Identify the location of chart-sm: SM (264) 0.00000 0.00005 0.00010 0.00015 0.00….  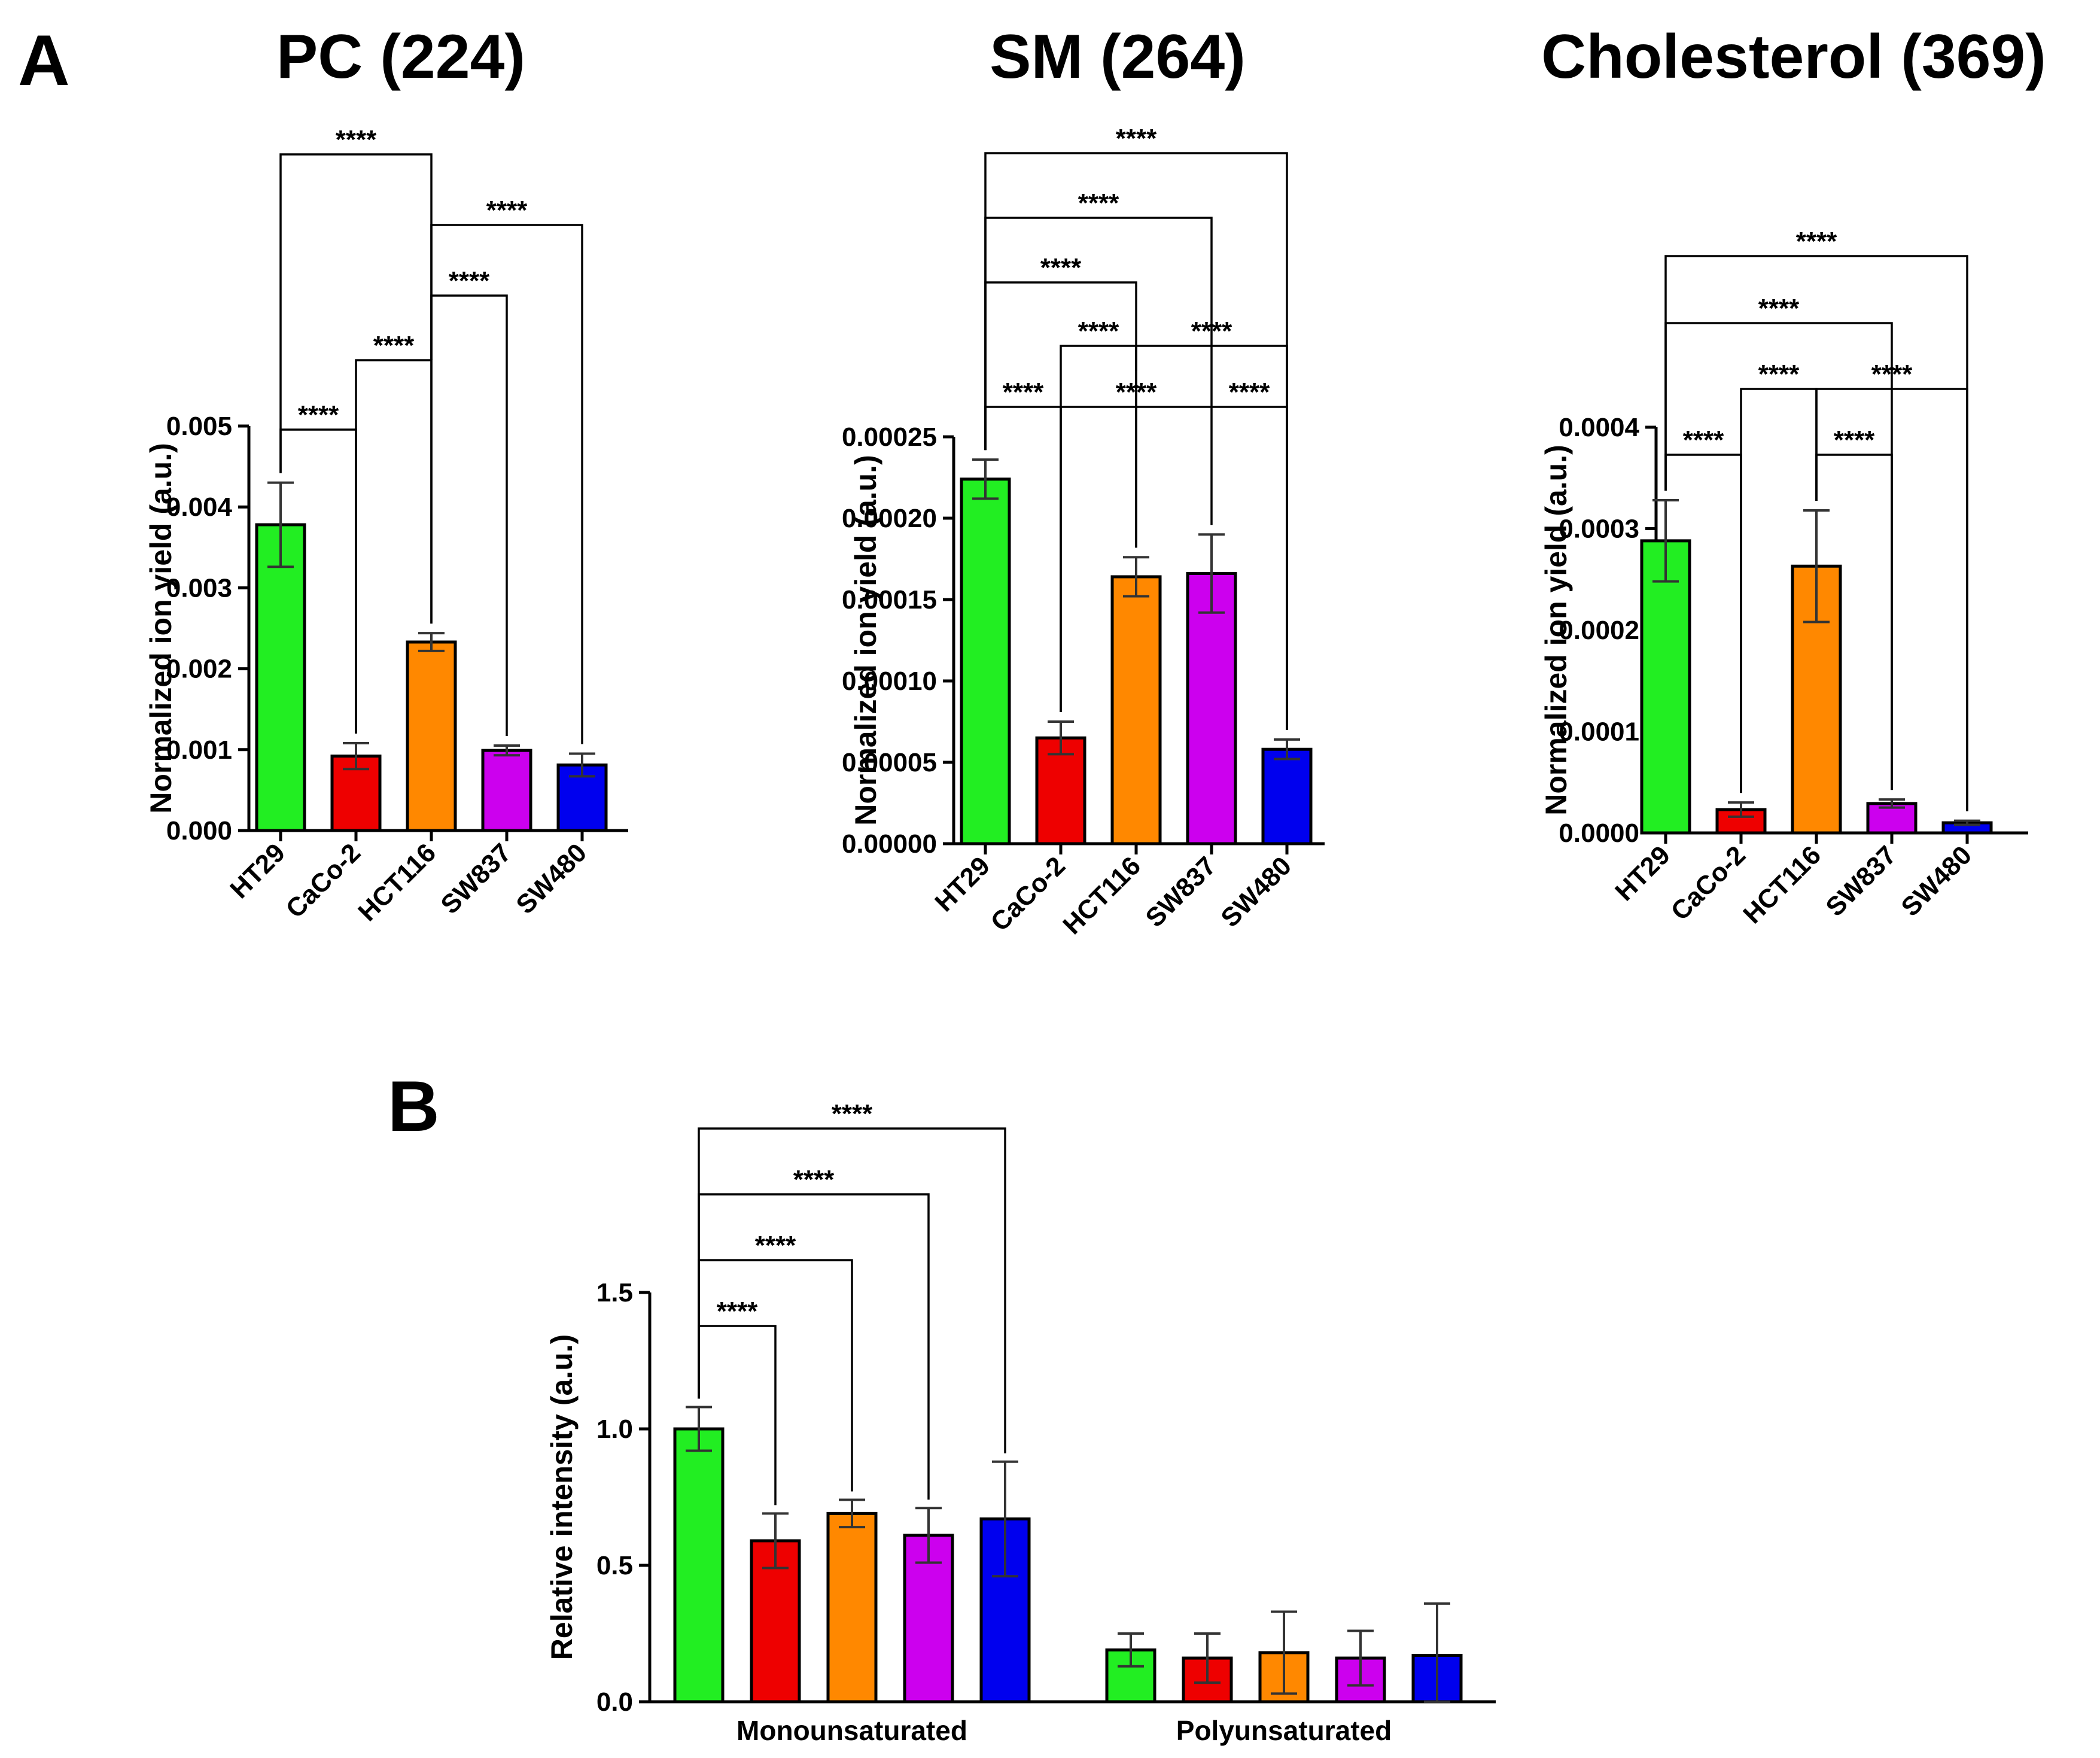
(1083, 481).